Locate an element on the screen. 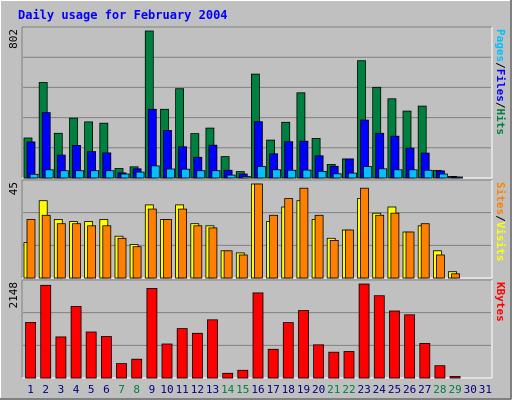  day-label-2: 2 is located at coordinates (45, 389).